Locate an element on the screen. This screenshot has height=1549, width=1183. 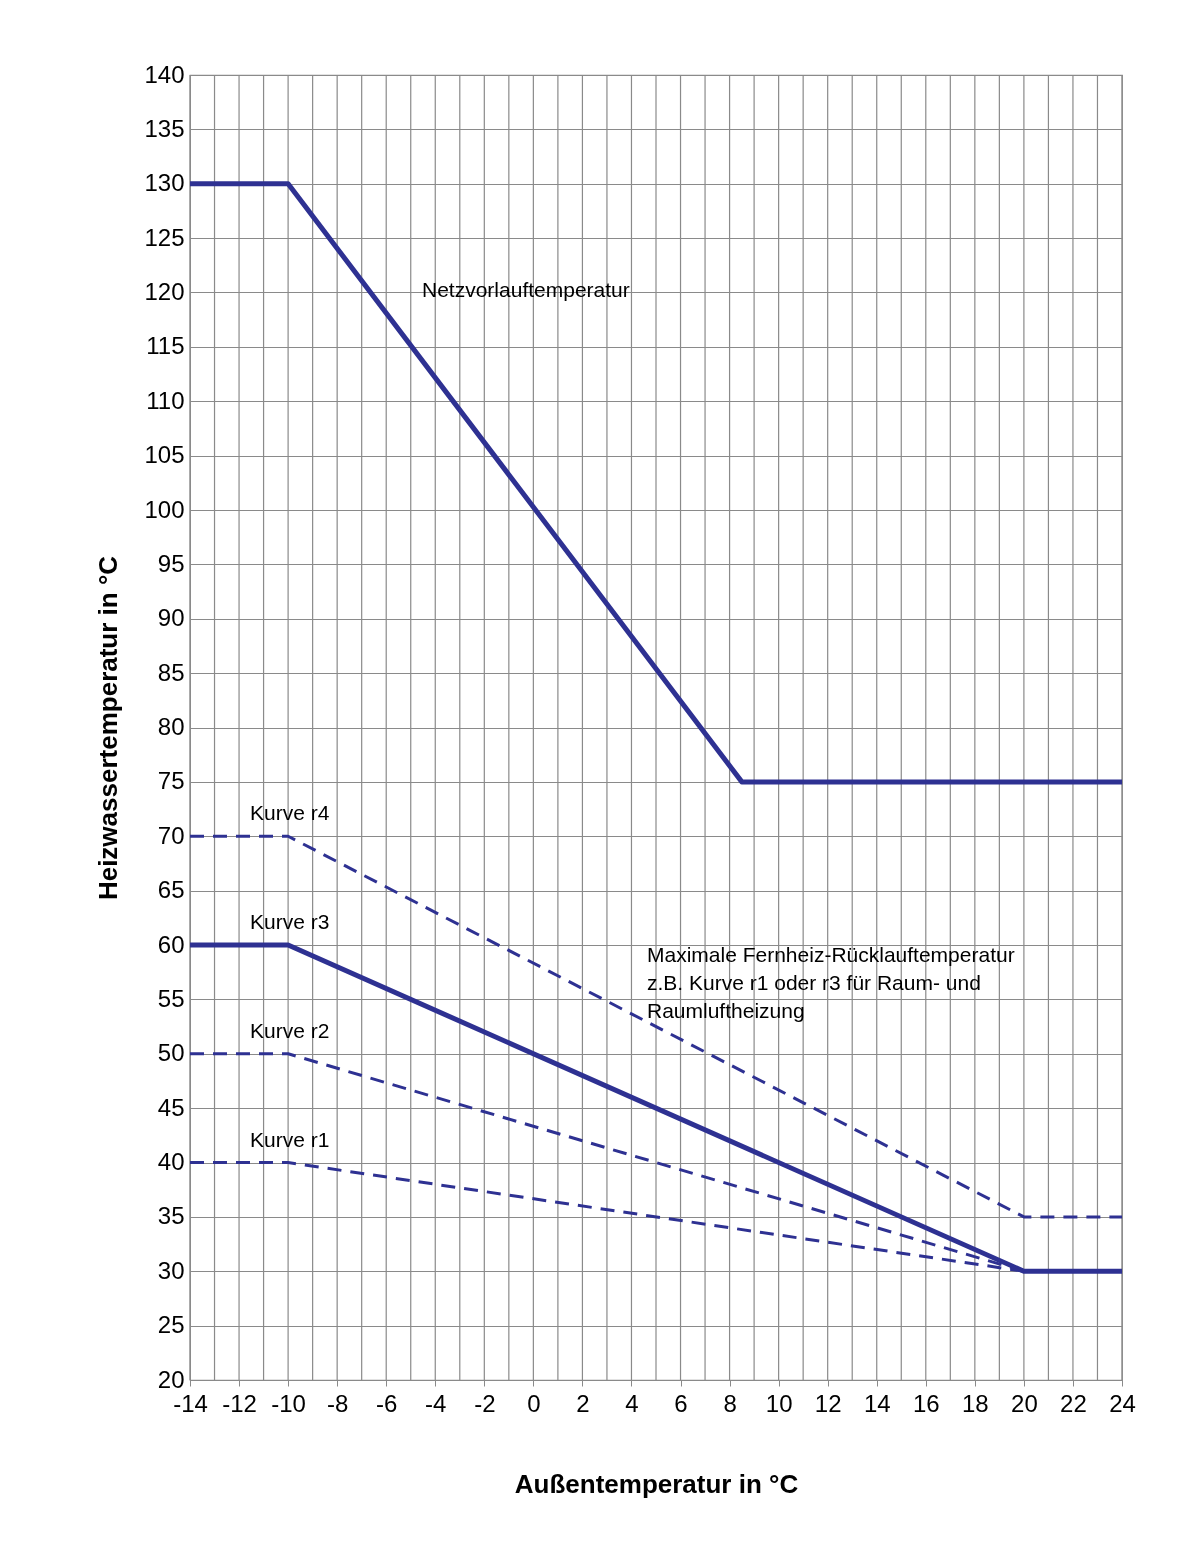
x-axis-title: Außentemperatur in °C is located at coordinates (656, 1483).